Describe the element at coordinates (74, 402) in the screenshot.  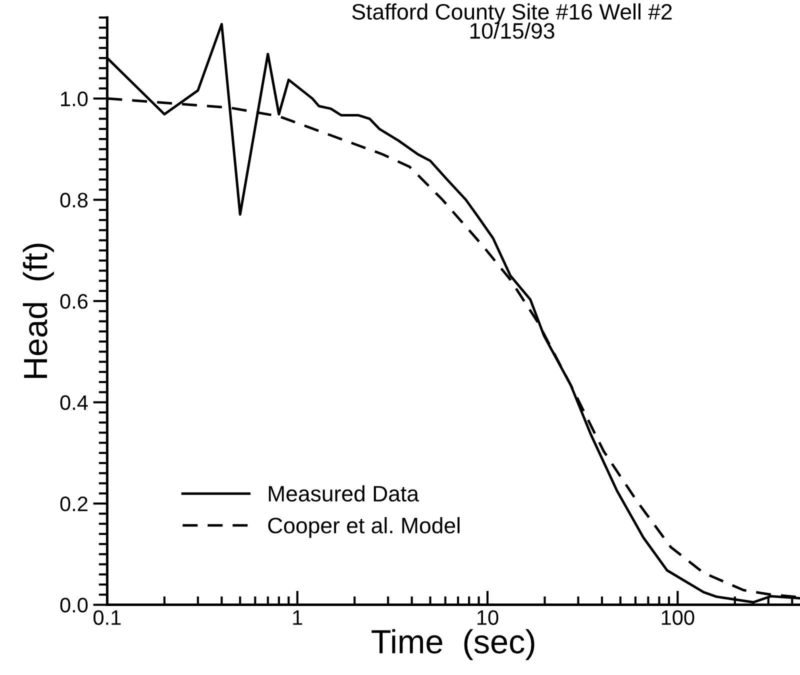
I see `y-tick-label: 0.4` at that location.